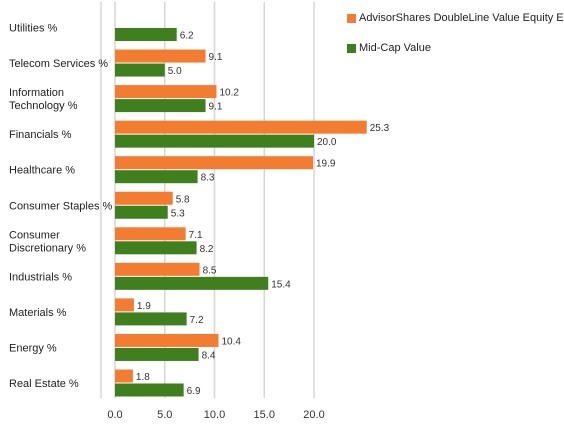  Describe the element at coordinates (209, 355) in the screenshot. I see `data-label-mid-cap-value-9: 8.4` at that location.